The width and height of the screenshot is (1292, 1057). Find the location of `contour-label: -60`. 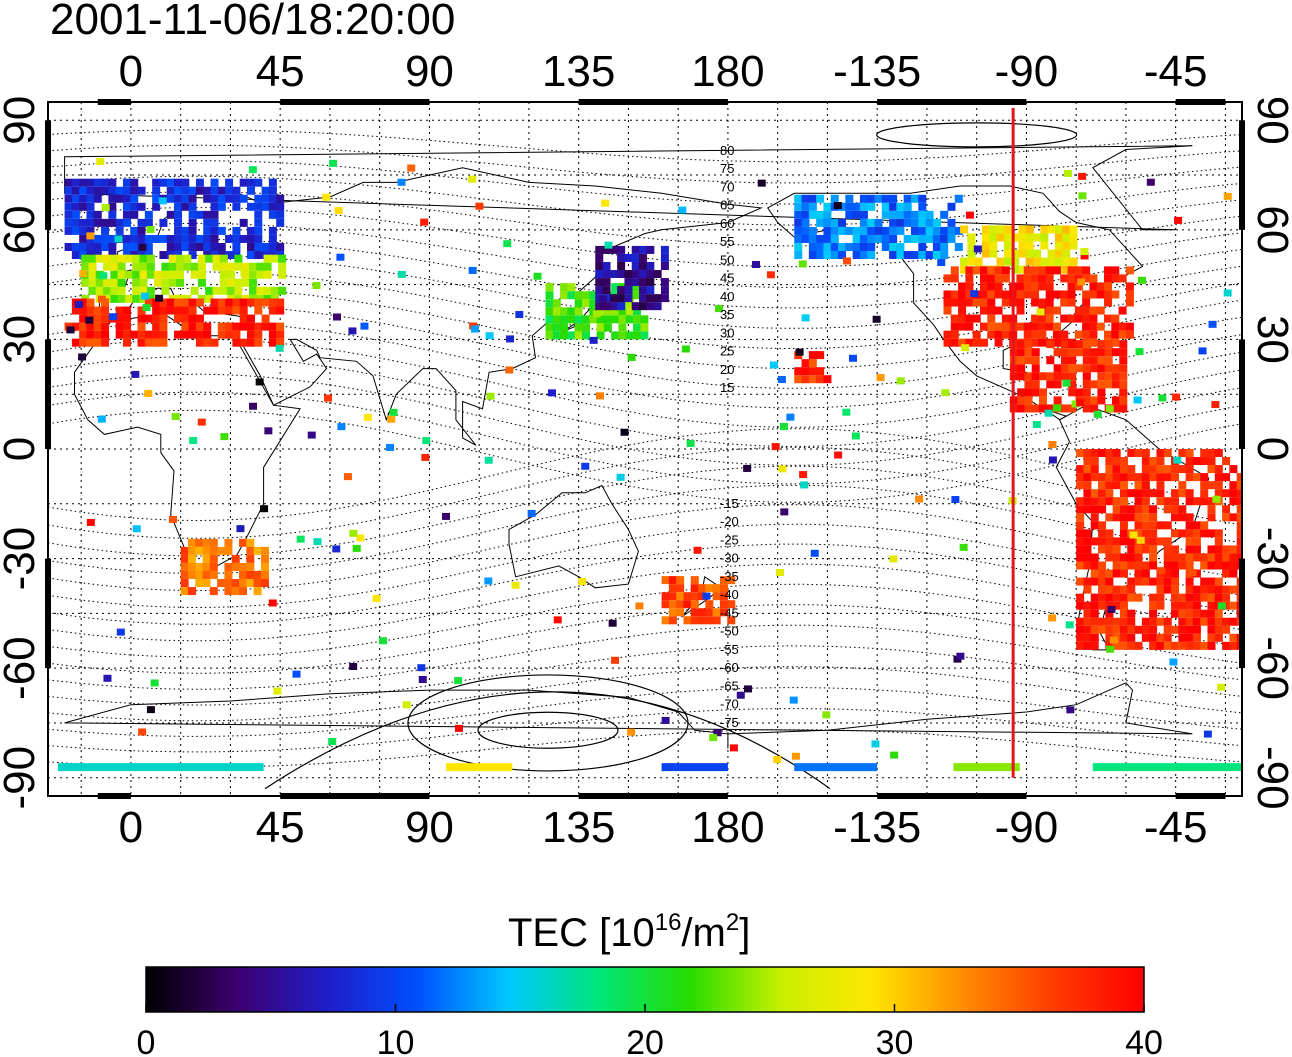

contour-label: -60 is located at coordinates (729, 667).